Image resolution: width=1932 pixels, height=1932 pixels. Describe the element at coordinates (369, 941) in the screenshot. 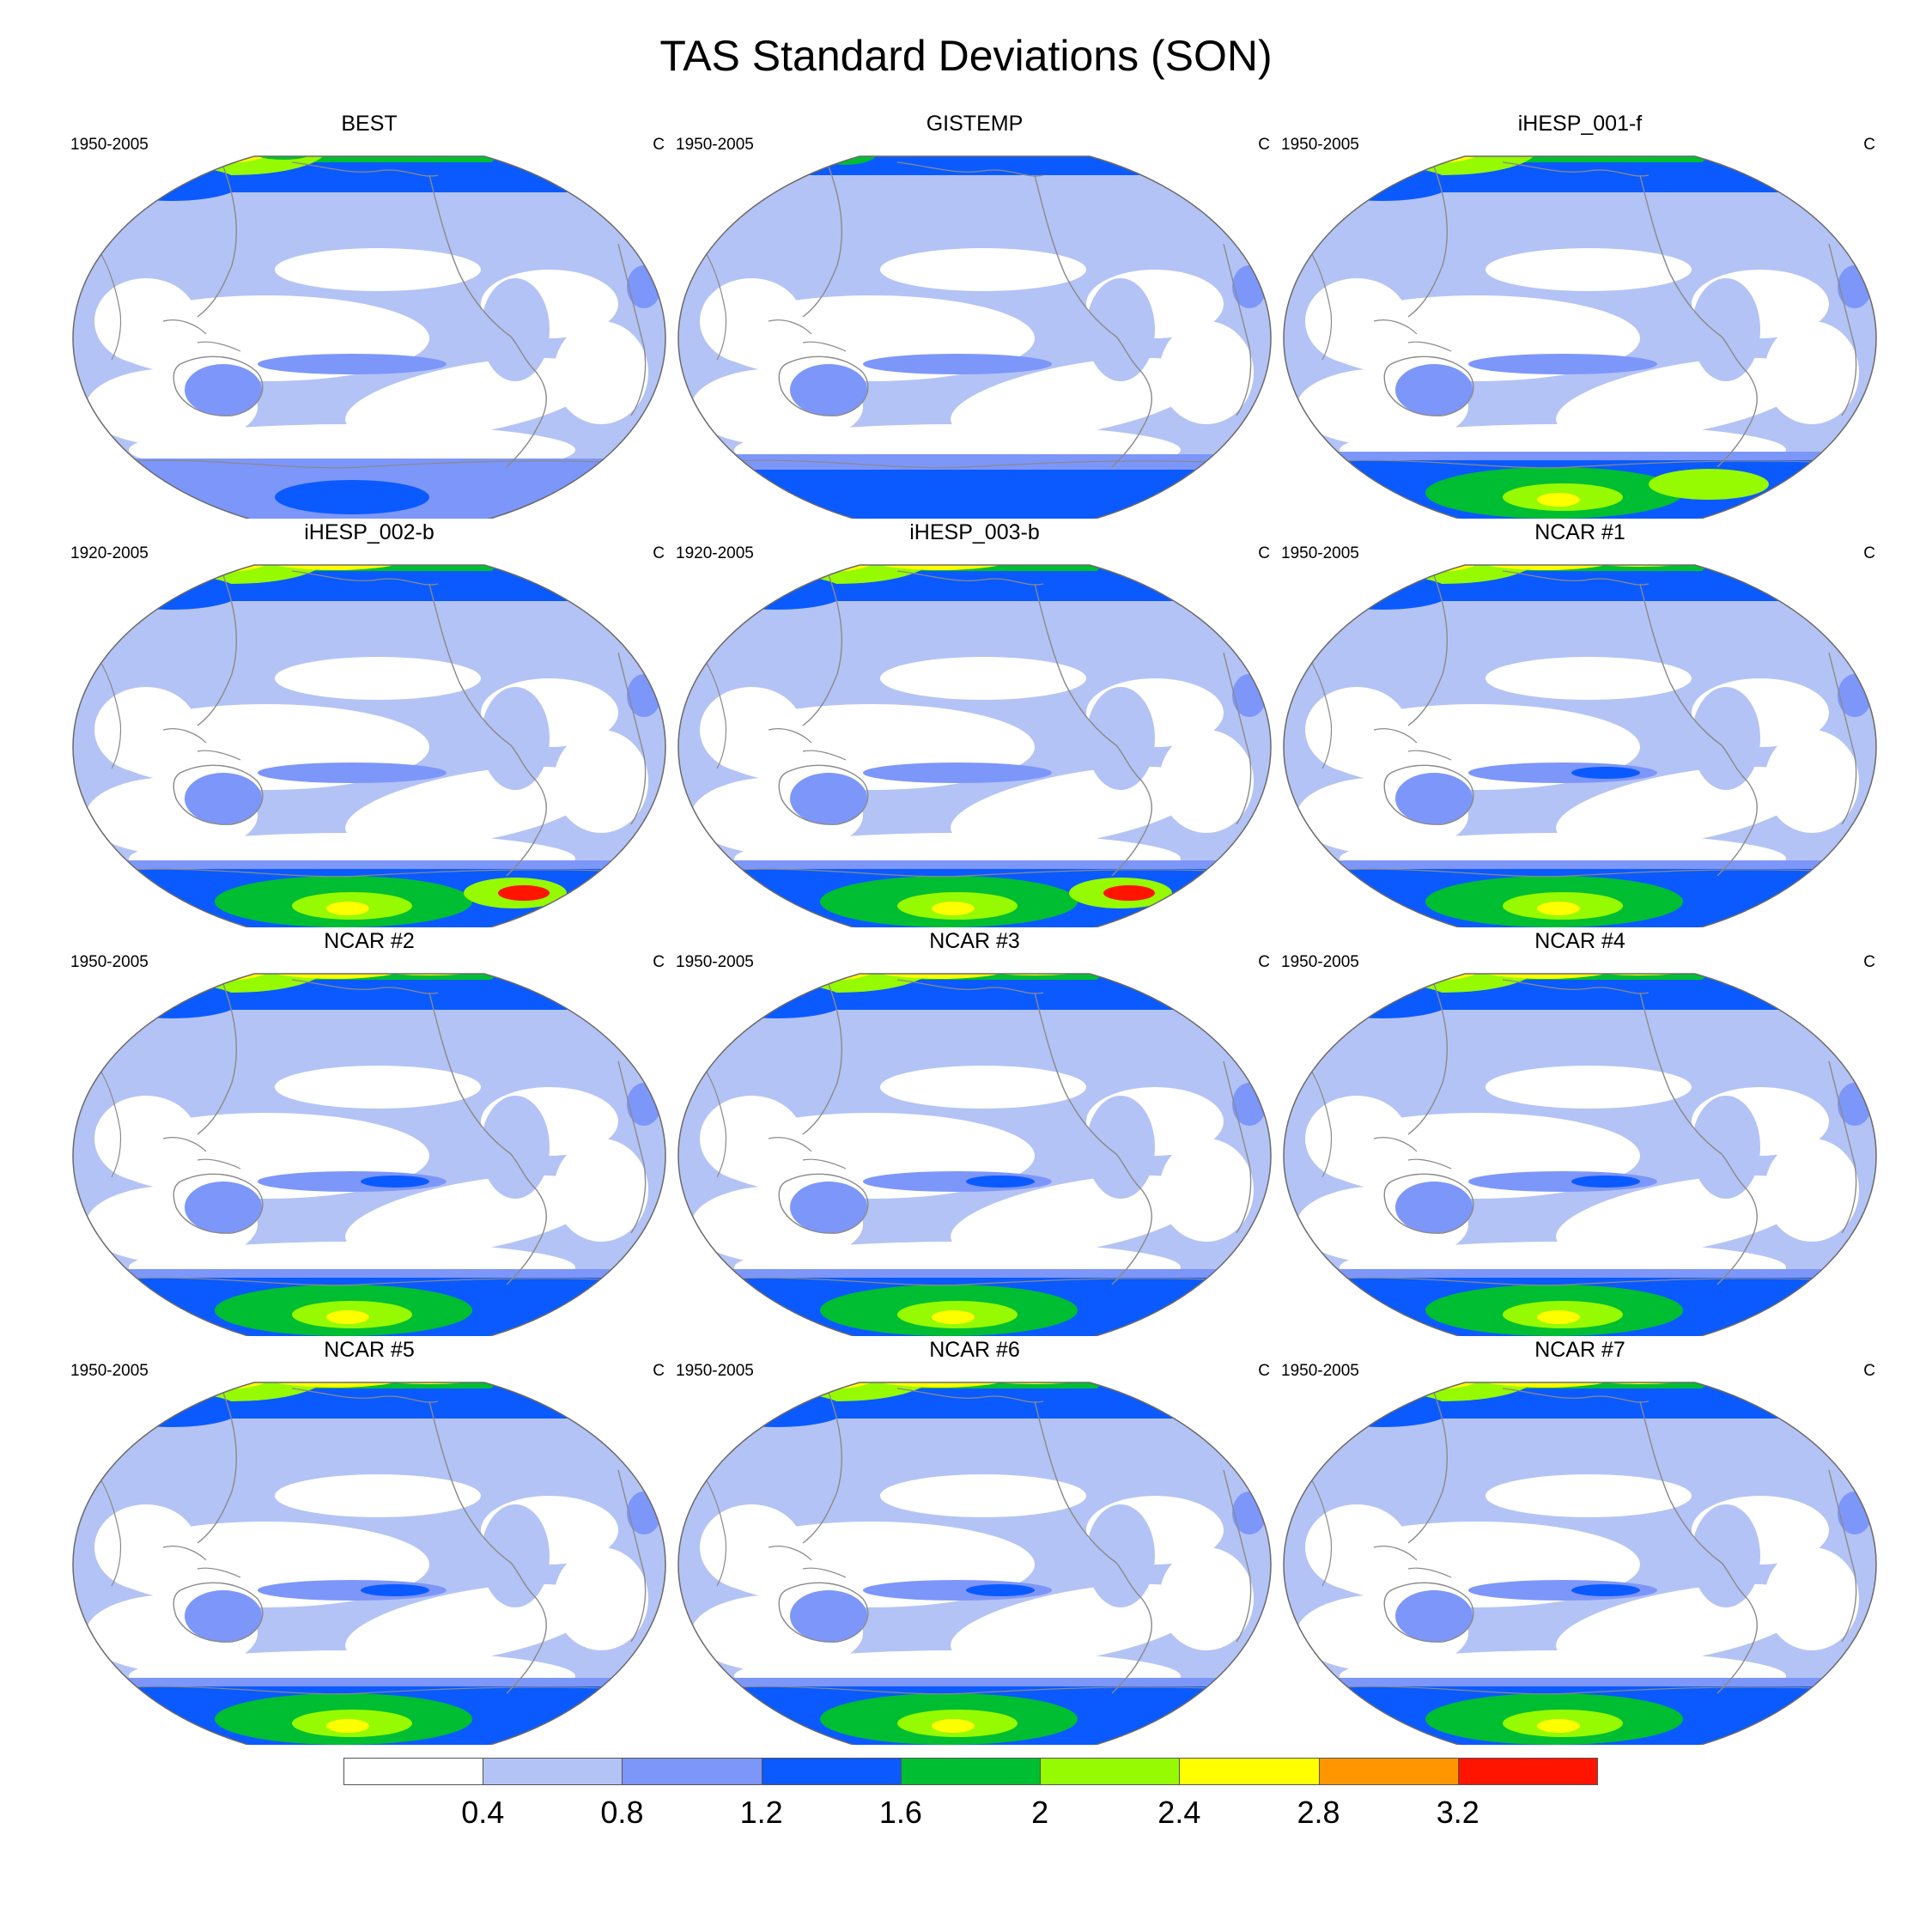

I see `panel-title: NCAR #2` at that location.